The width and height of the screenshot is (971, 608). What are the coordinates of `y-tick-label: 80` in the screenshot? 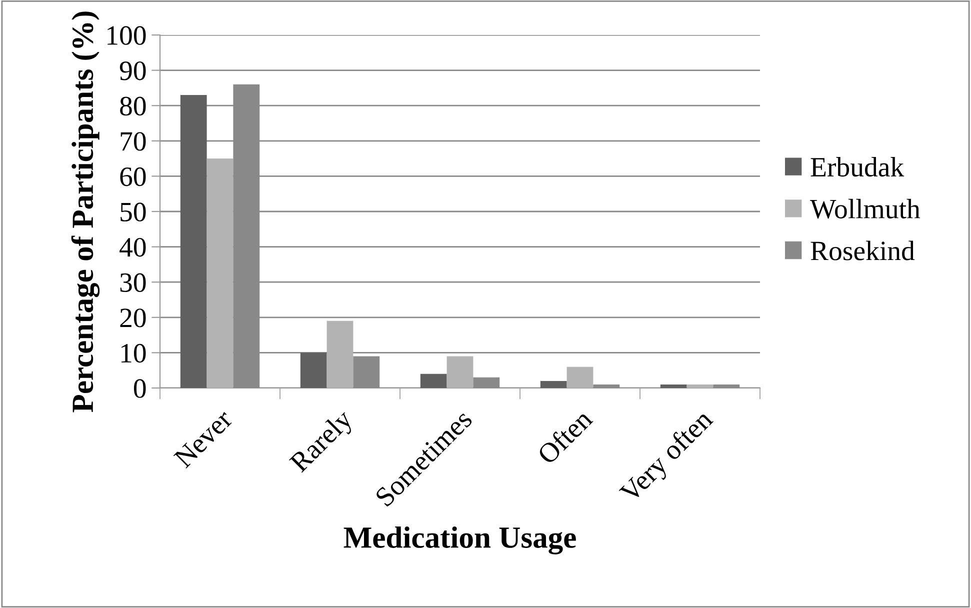 It's located at (133, 106).